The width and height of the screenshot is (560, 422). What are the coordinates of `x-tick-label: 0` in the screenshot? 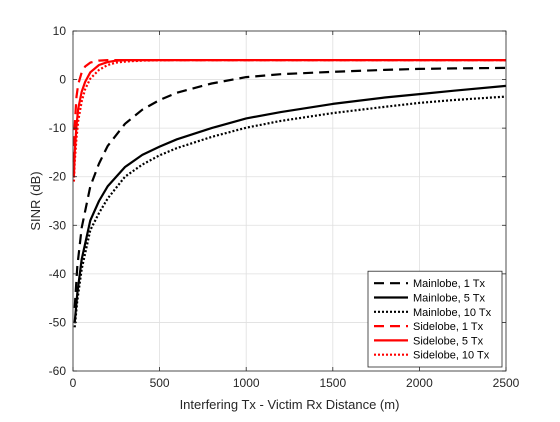 It's located at (73, 383).